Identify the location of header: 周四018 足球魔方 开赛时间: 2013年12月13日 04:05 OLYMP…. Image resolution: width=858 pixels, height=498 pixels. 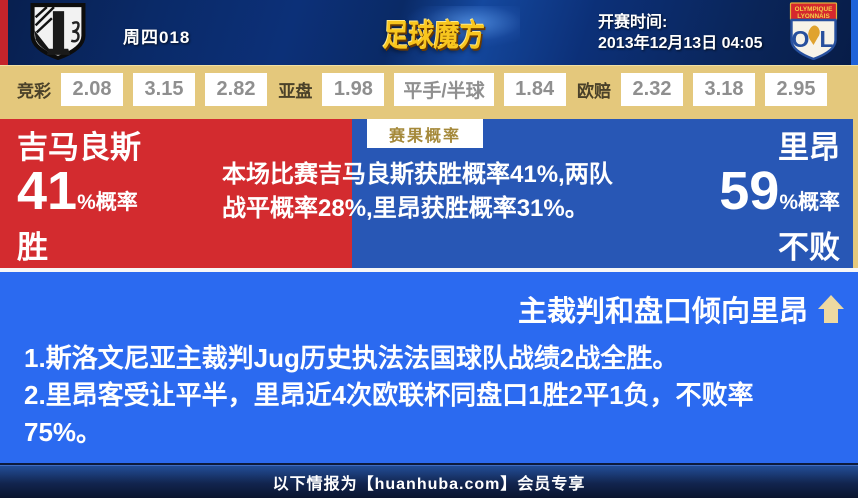
(429, 32).